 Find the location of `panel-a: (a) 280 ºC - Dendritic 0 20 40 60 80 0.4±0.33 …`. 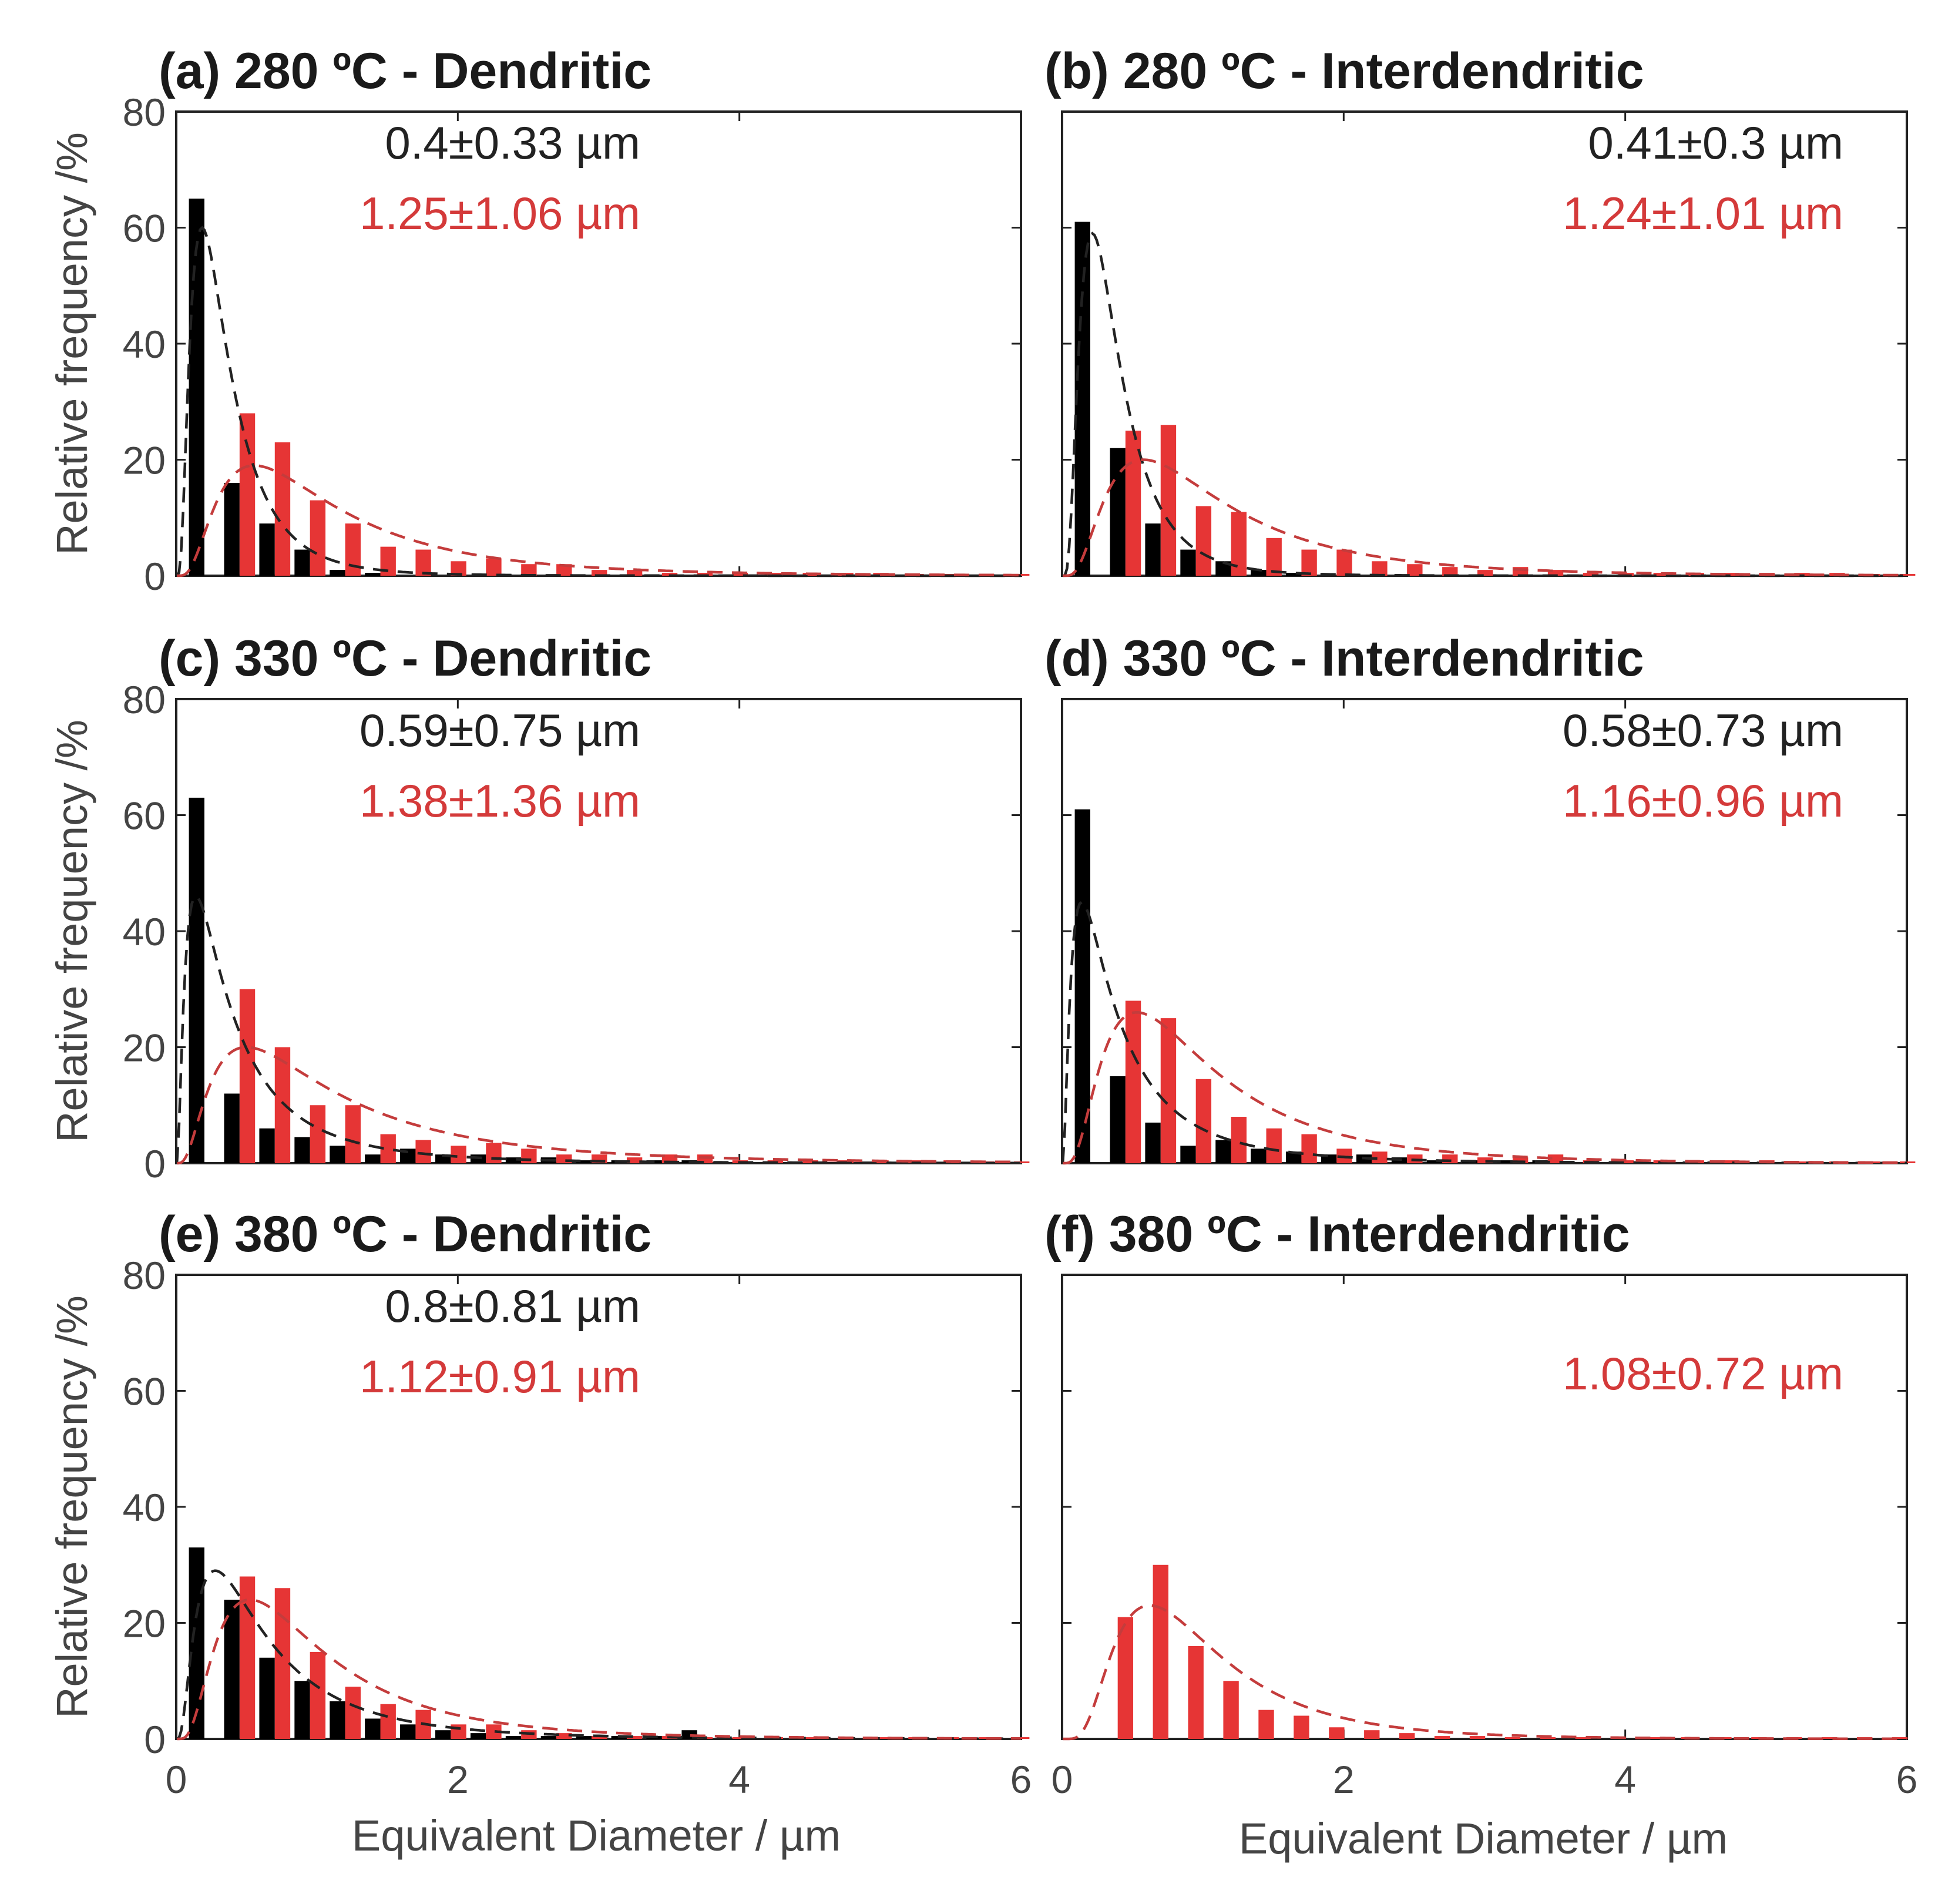

panel-a: (a) 280 ºC - Dendritic 0 20 40 60 80 0.4±0.33 … is located at coordinates (576, 320).